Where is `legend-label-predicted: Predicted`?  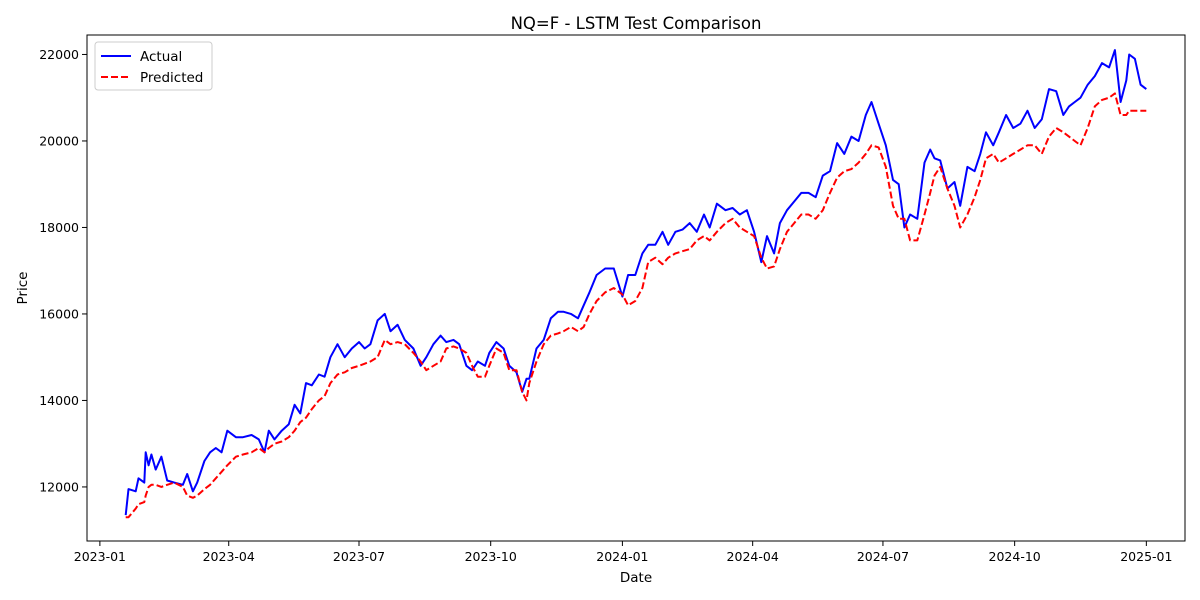 legend-label-predicted: Predicted is located at coordinates (171, 78).